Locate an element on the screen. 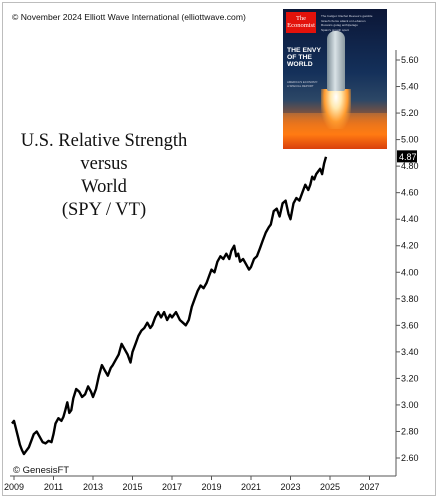  cover-tagline: AMERICA'S ECONOMY: A SPECIAL REPORT is located at coordinates (302, 84).